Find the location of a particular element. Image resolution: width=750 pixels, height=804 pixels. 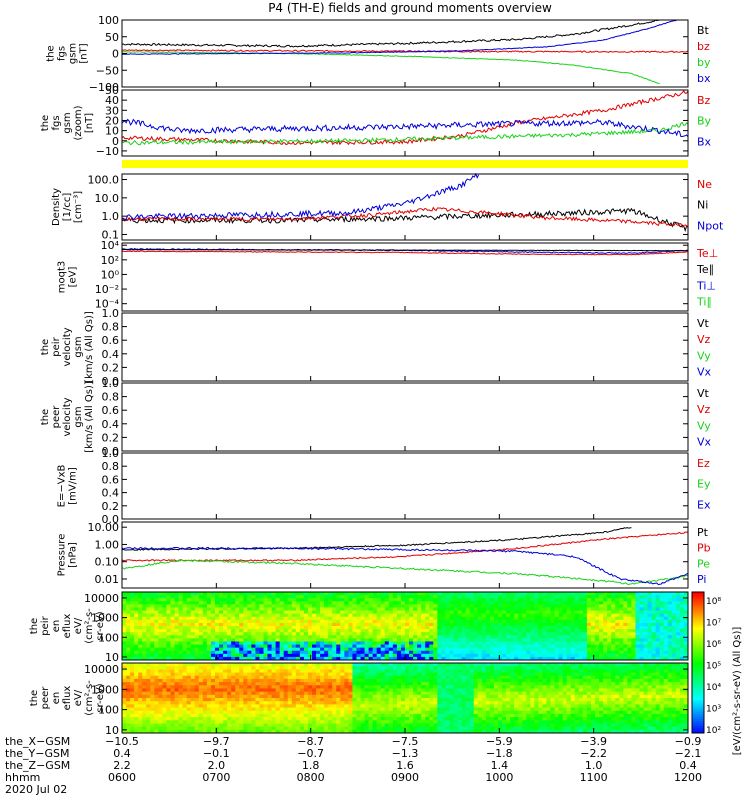

y-axis-label-line: gsm is located at coordinates (78, 416).